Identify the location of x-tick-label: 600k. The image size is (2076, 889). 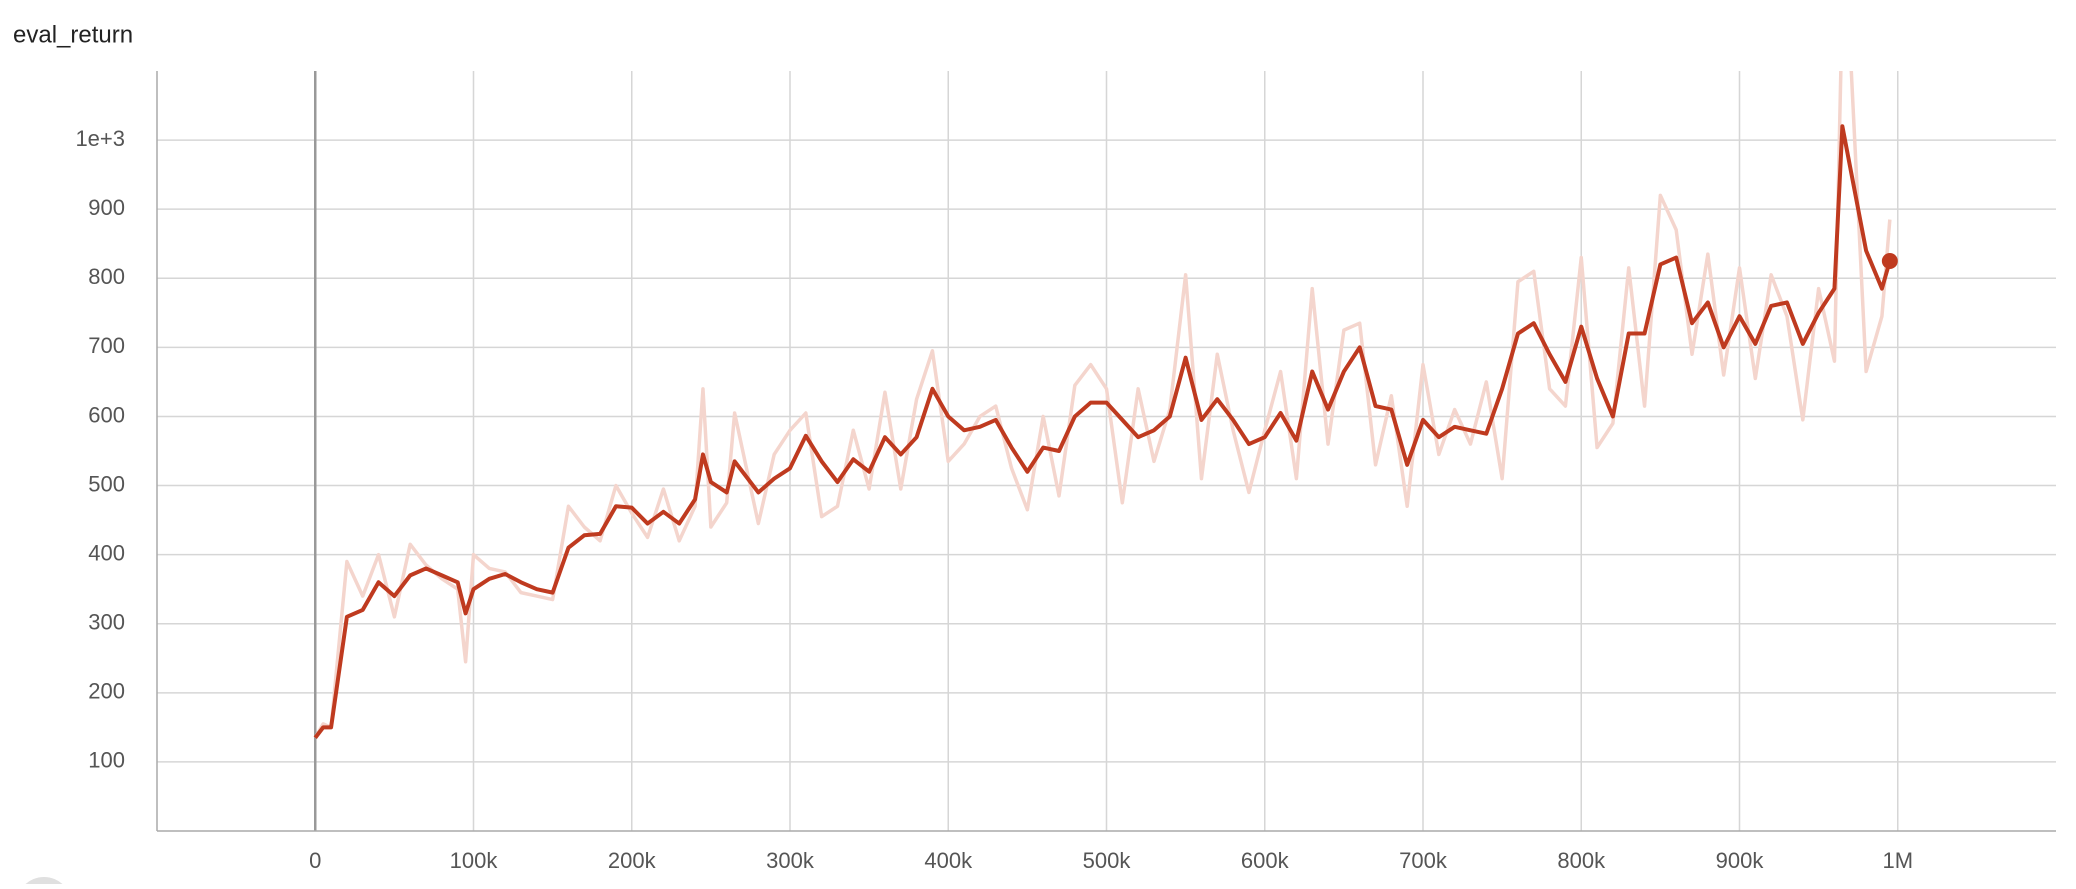
(1265, 860).